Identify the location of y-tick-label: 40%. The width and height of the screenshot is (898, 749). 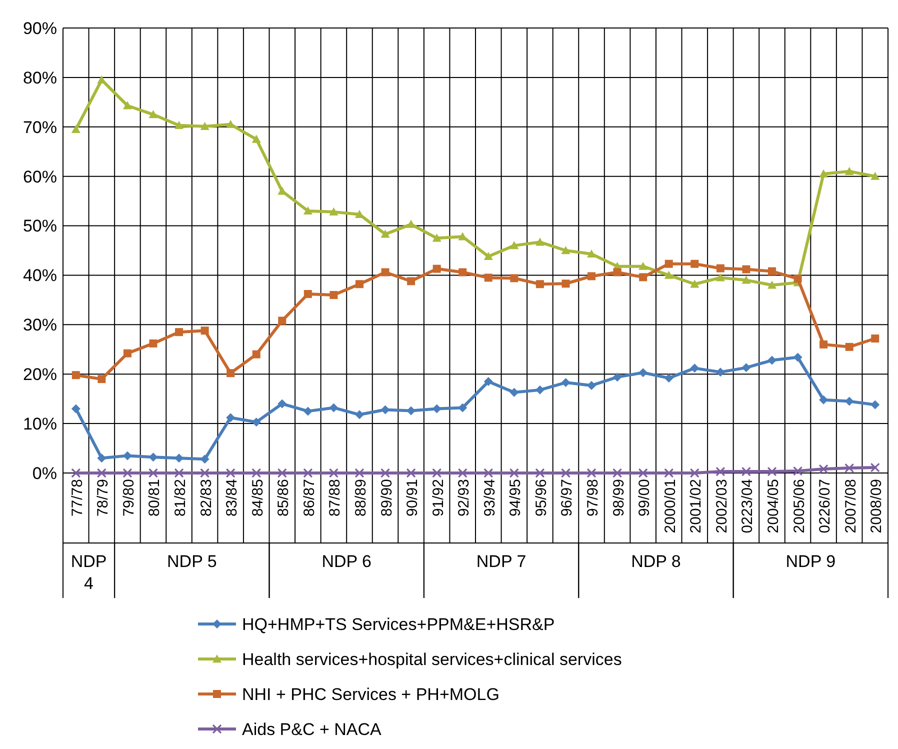
(39, 276).